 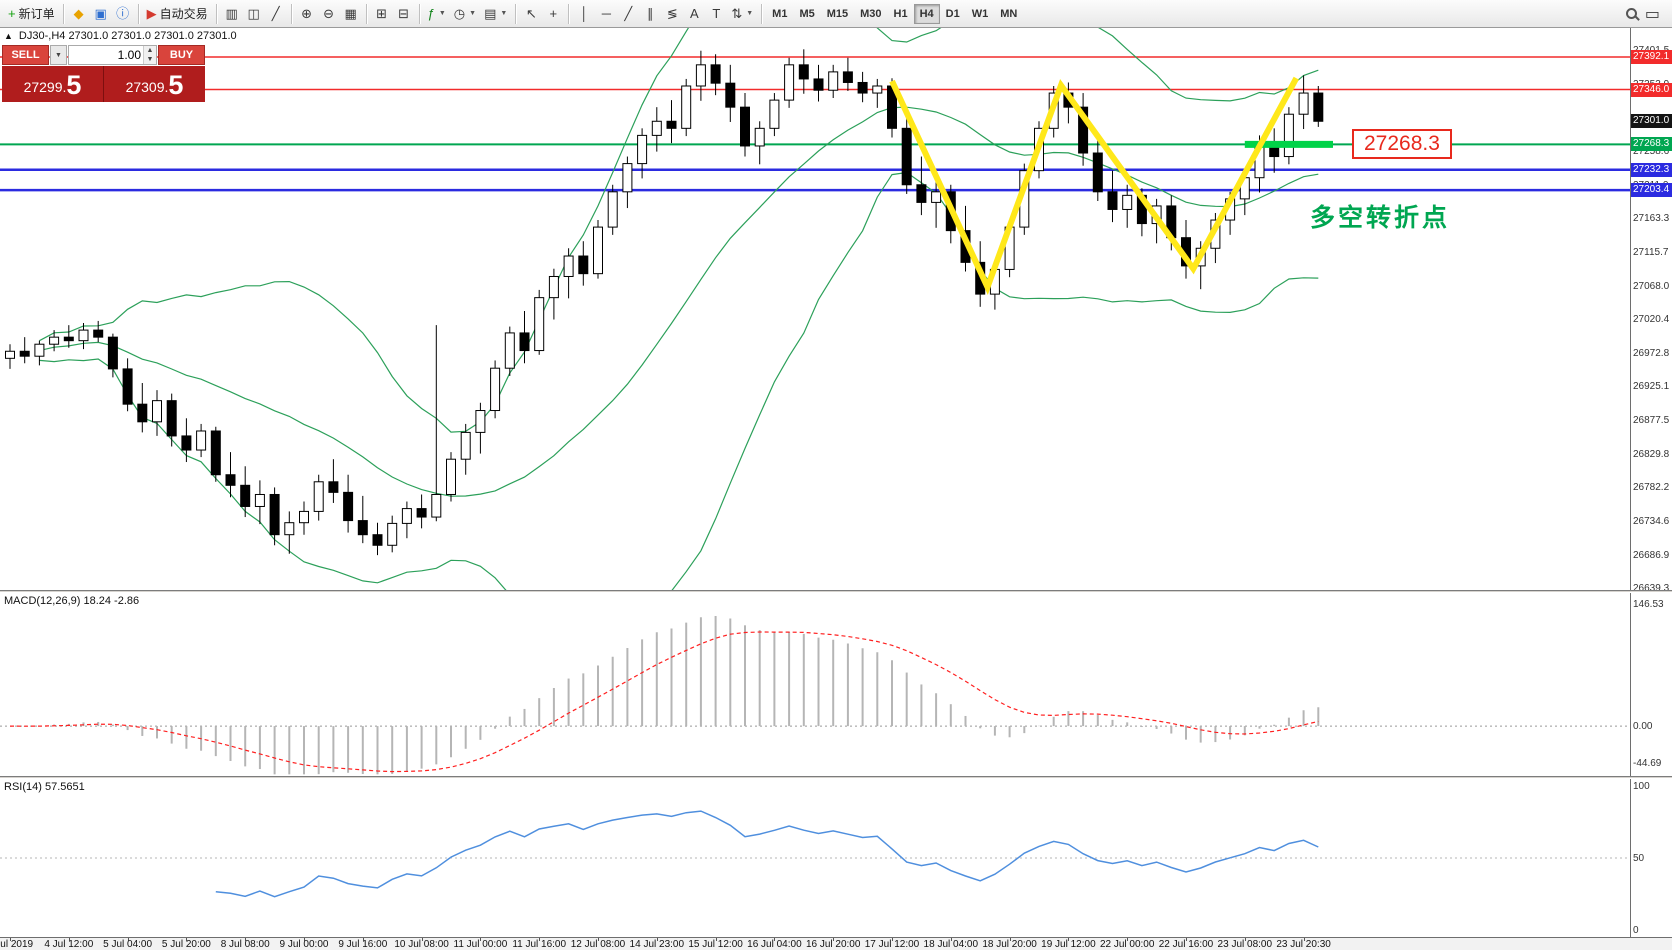 I want to click on cascade-windows-button: ⊟, so click(x=404, y=14).